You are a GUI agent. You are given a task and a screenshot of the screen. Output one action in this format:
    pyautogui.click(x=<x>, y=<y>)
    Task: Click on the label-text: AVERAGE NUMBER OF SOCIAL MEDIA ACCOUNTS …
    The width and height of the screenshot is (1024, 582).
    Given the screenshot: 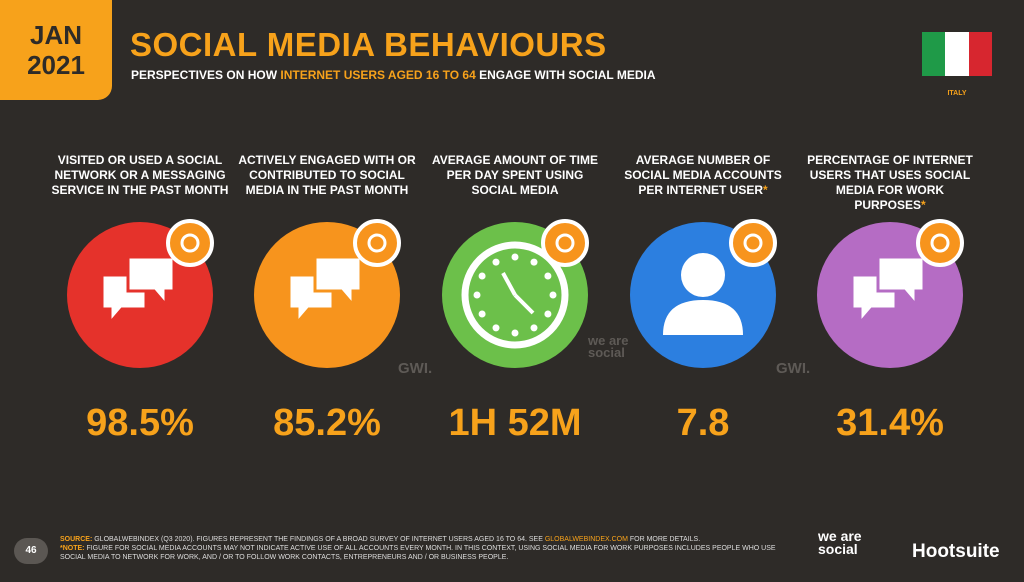 What is the action you would take?
    pyautogui.click(x=703, y=175)
    